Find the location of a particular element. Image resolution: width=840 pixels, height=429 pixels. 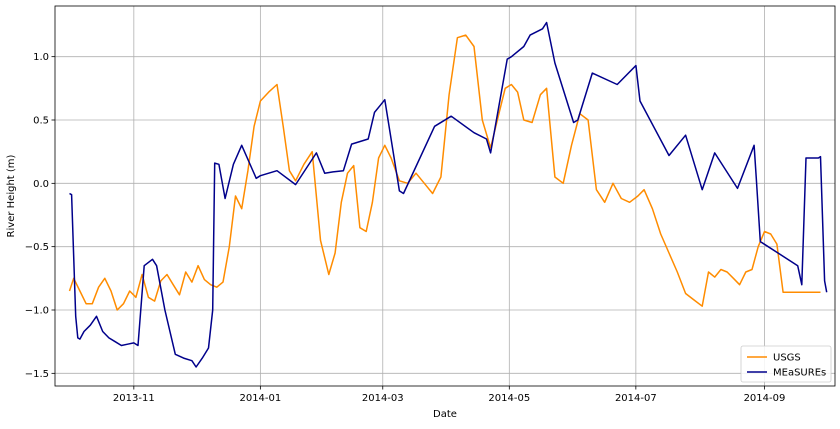

x-axis-label: Date is located at coordinates (445, 414).